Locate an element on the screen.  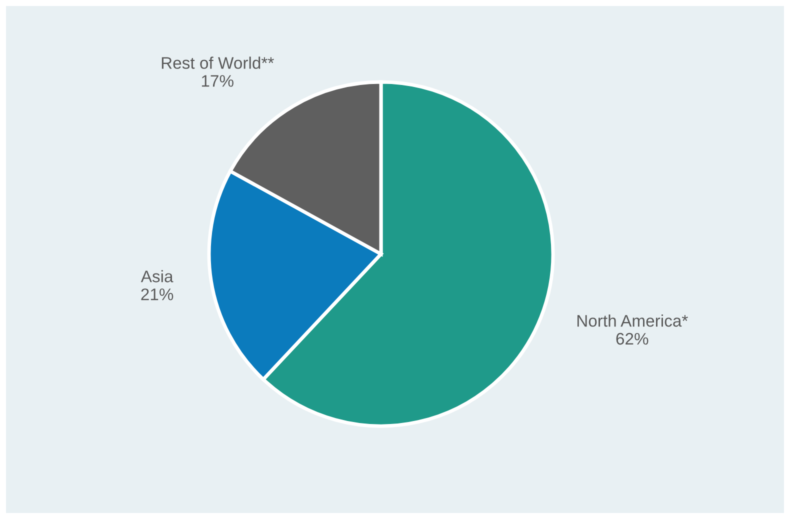
slice-label: Rest of World** is located at coordinates (218, 62).